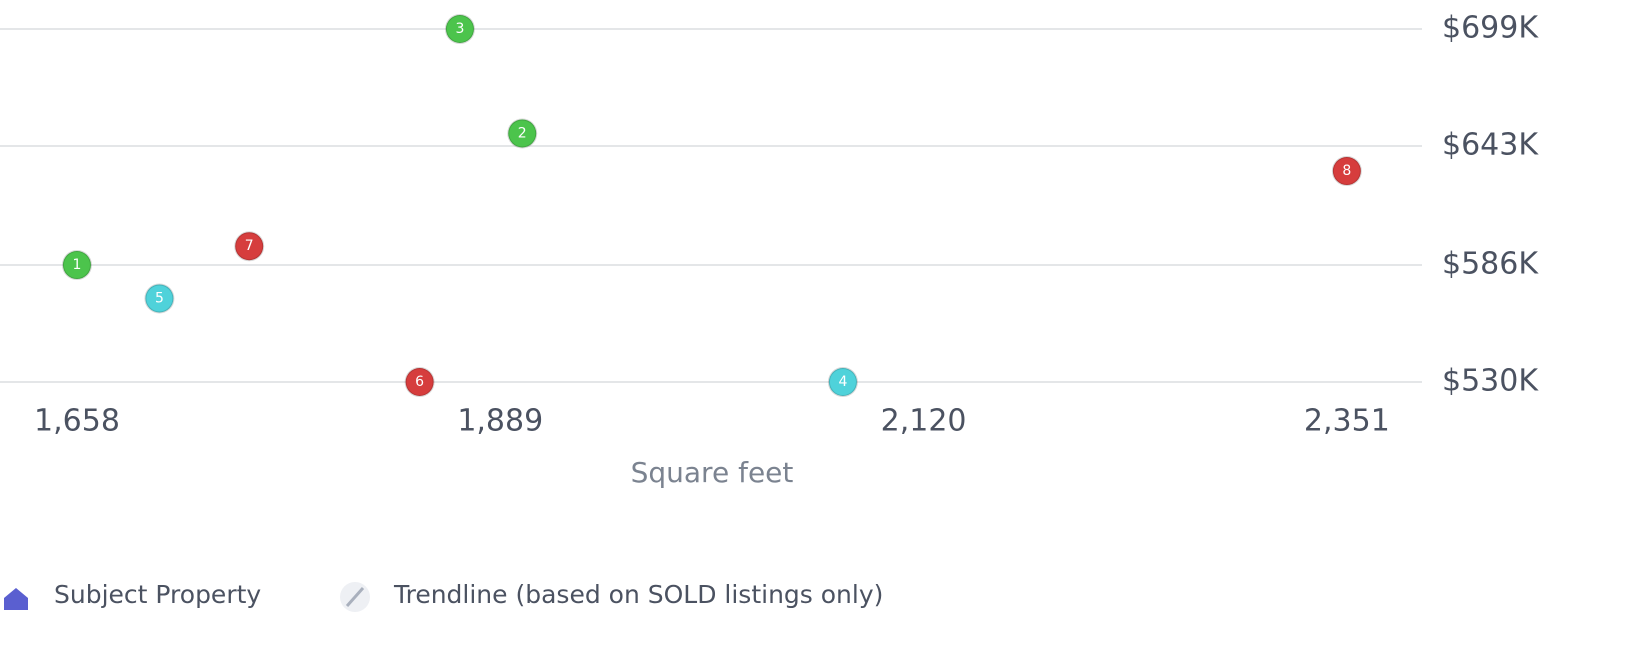 The height and width of the screenshot is (650, 1632). Describe the element at coordinates (1490, 28) in the screenshot. I see `y-tick-label: $699K` at that location.